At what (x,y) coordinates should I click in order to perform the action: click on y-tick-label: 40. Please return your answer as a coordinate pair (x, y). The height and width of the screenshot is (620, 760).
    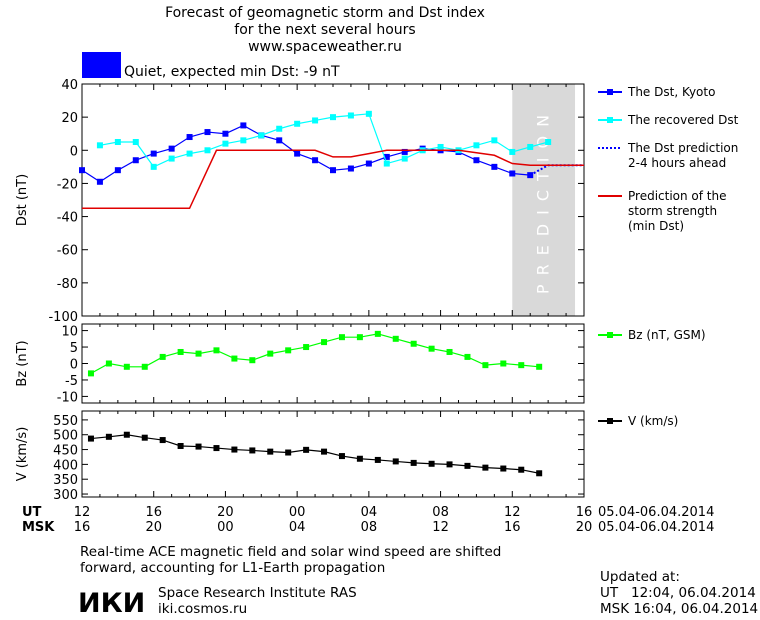
    Looking at the image, I should click on (69, 85).